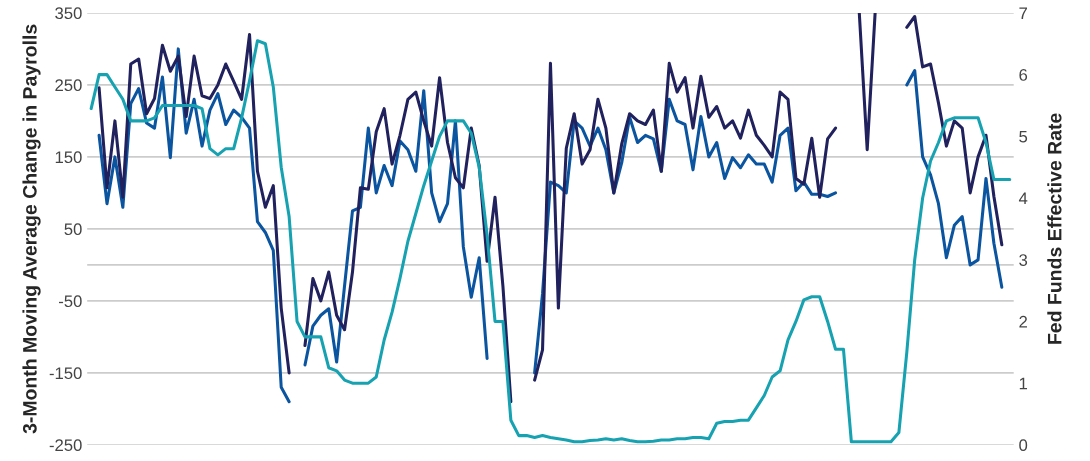  What do you see at coordinates (1023, 445) in the screenshot?
I see `y2-tick-label: 0` at bounding box center [1023, 445].